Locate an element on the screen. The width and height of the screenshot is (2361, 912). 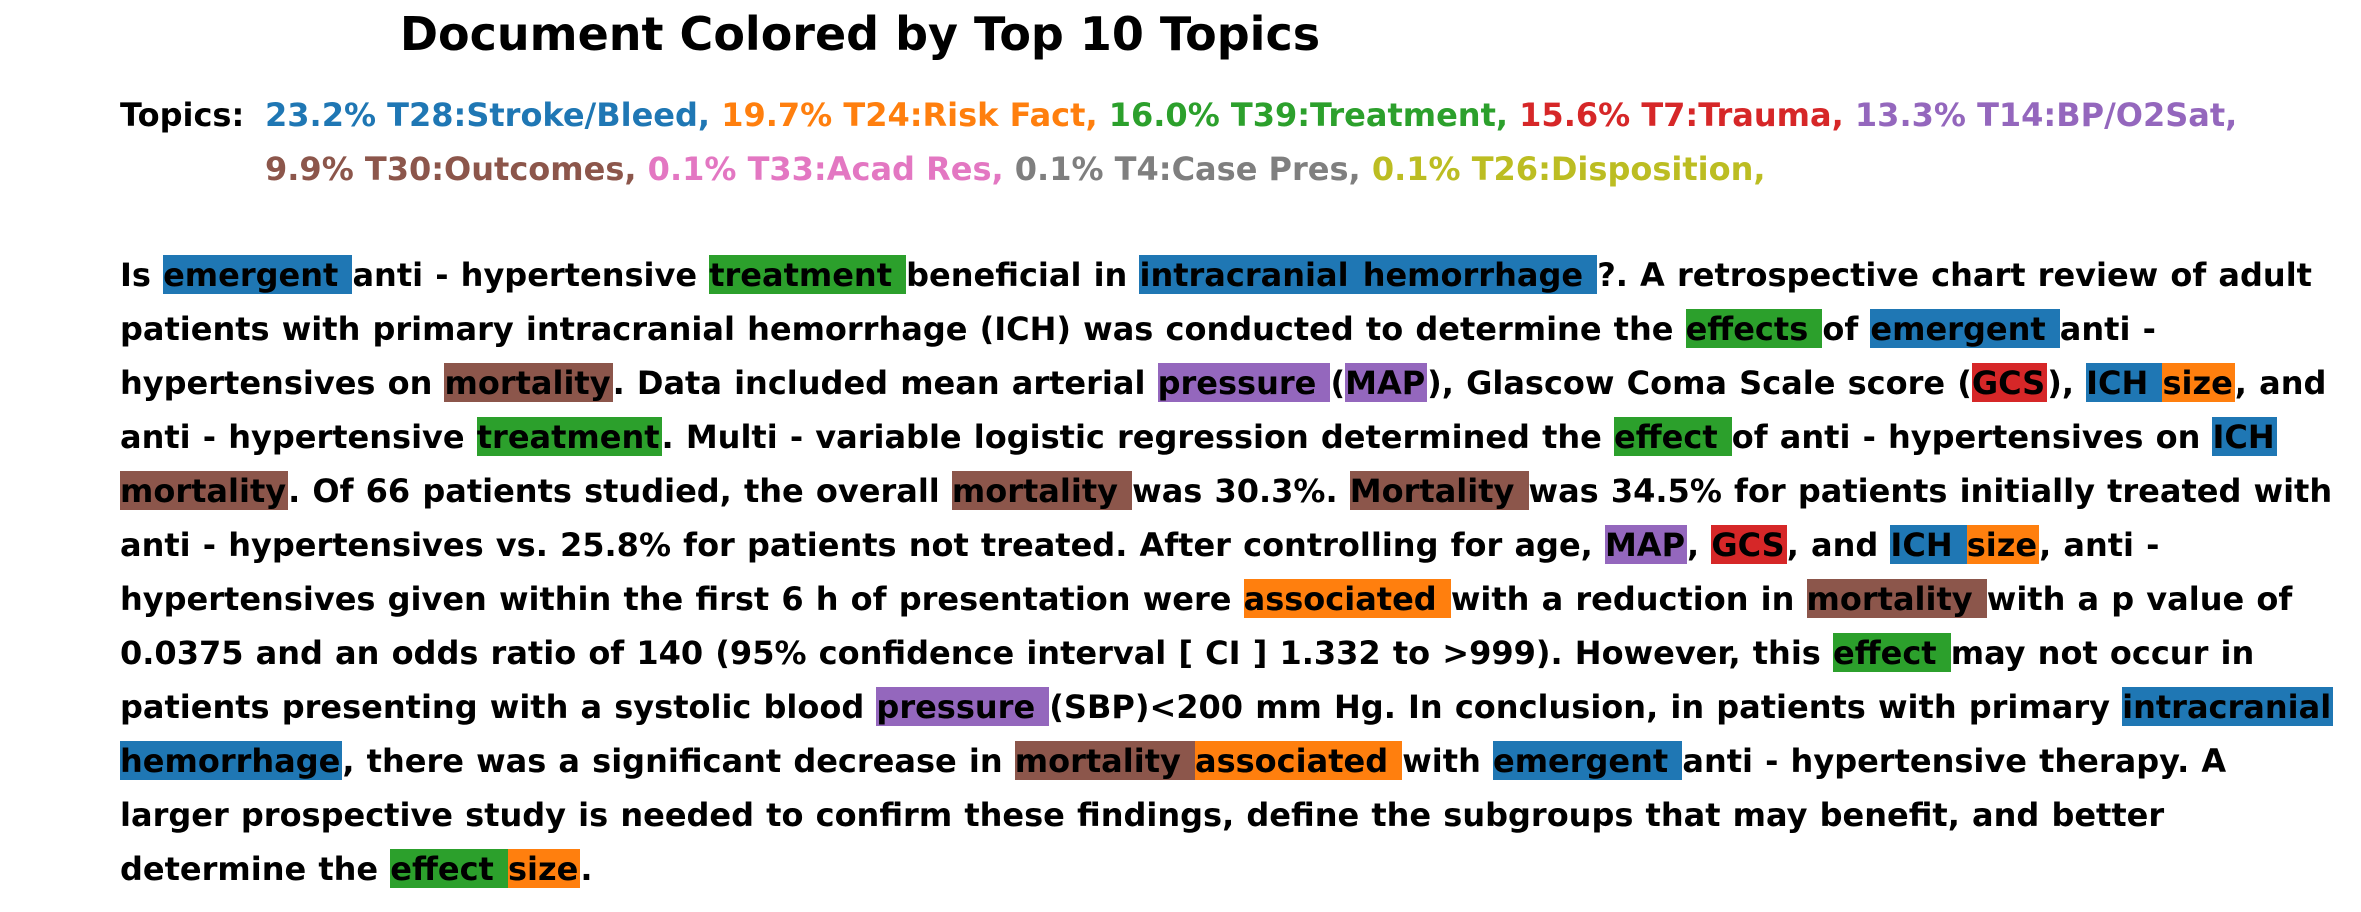
text-run: with a reduction in is located at coordinates (1628, 599).